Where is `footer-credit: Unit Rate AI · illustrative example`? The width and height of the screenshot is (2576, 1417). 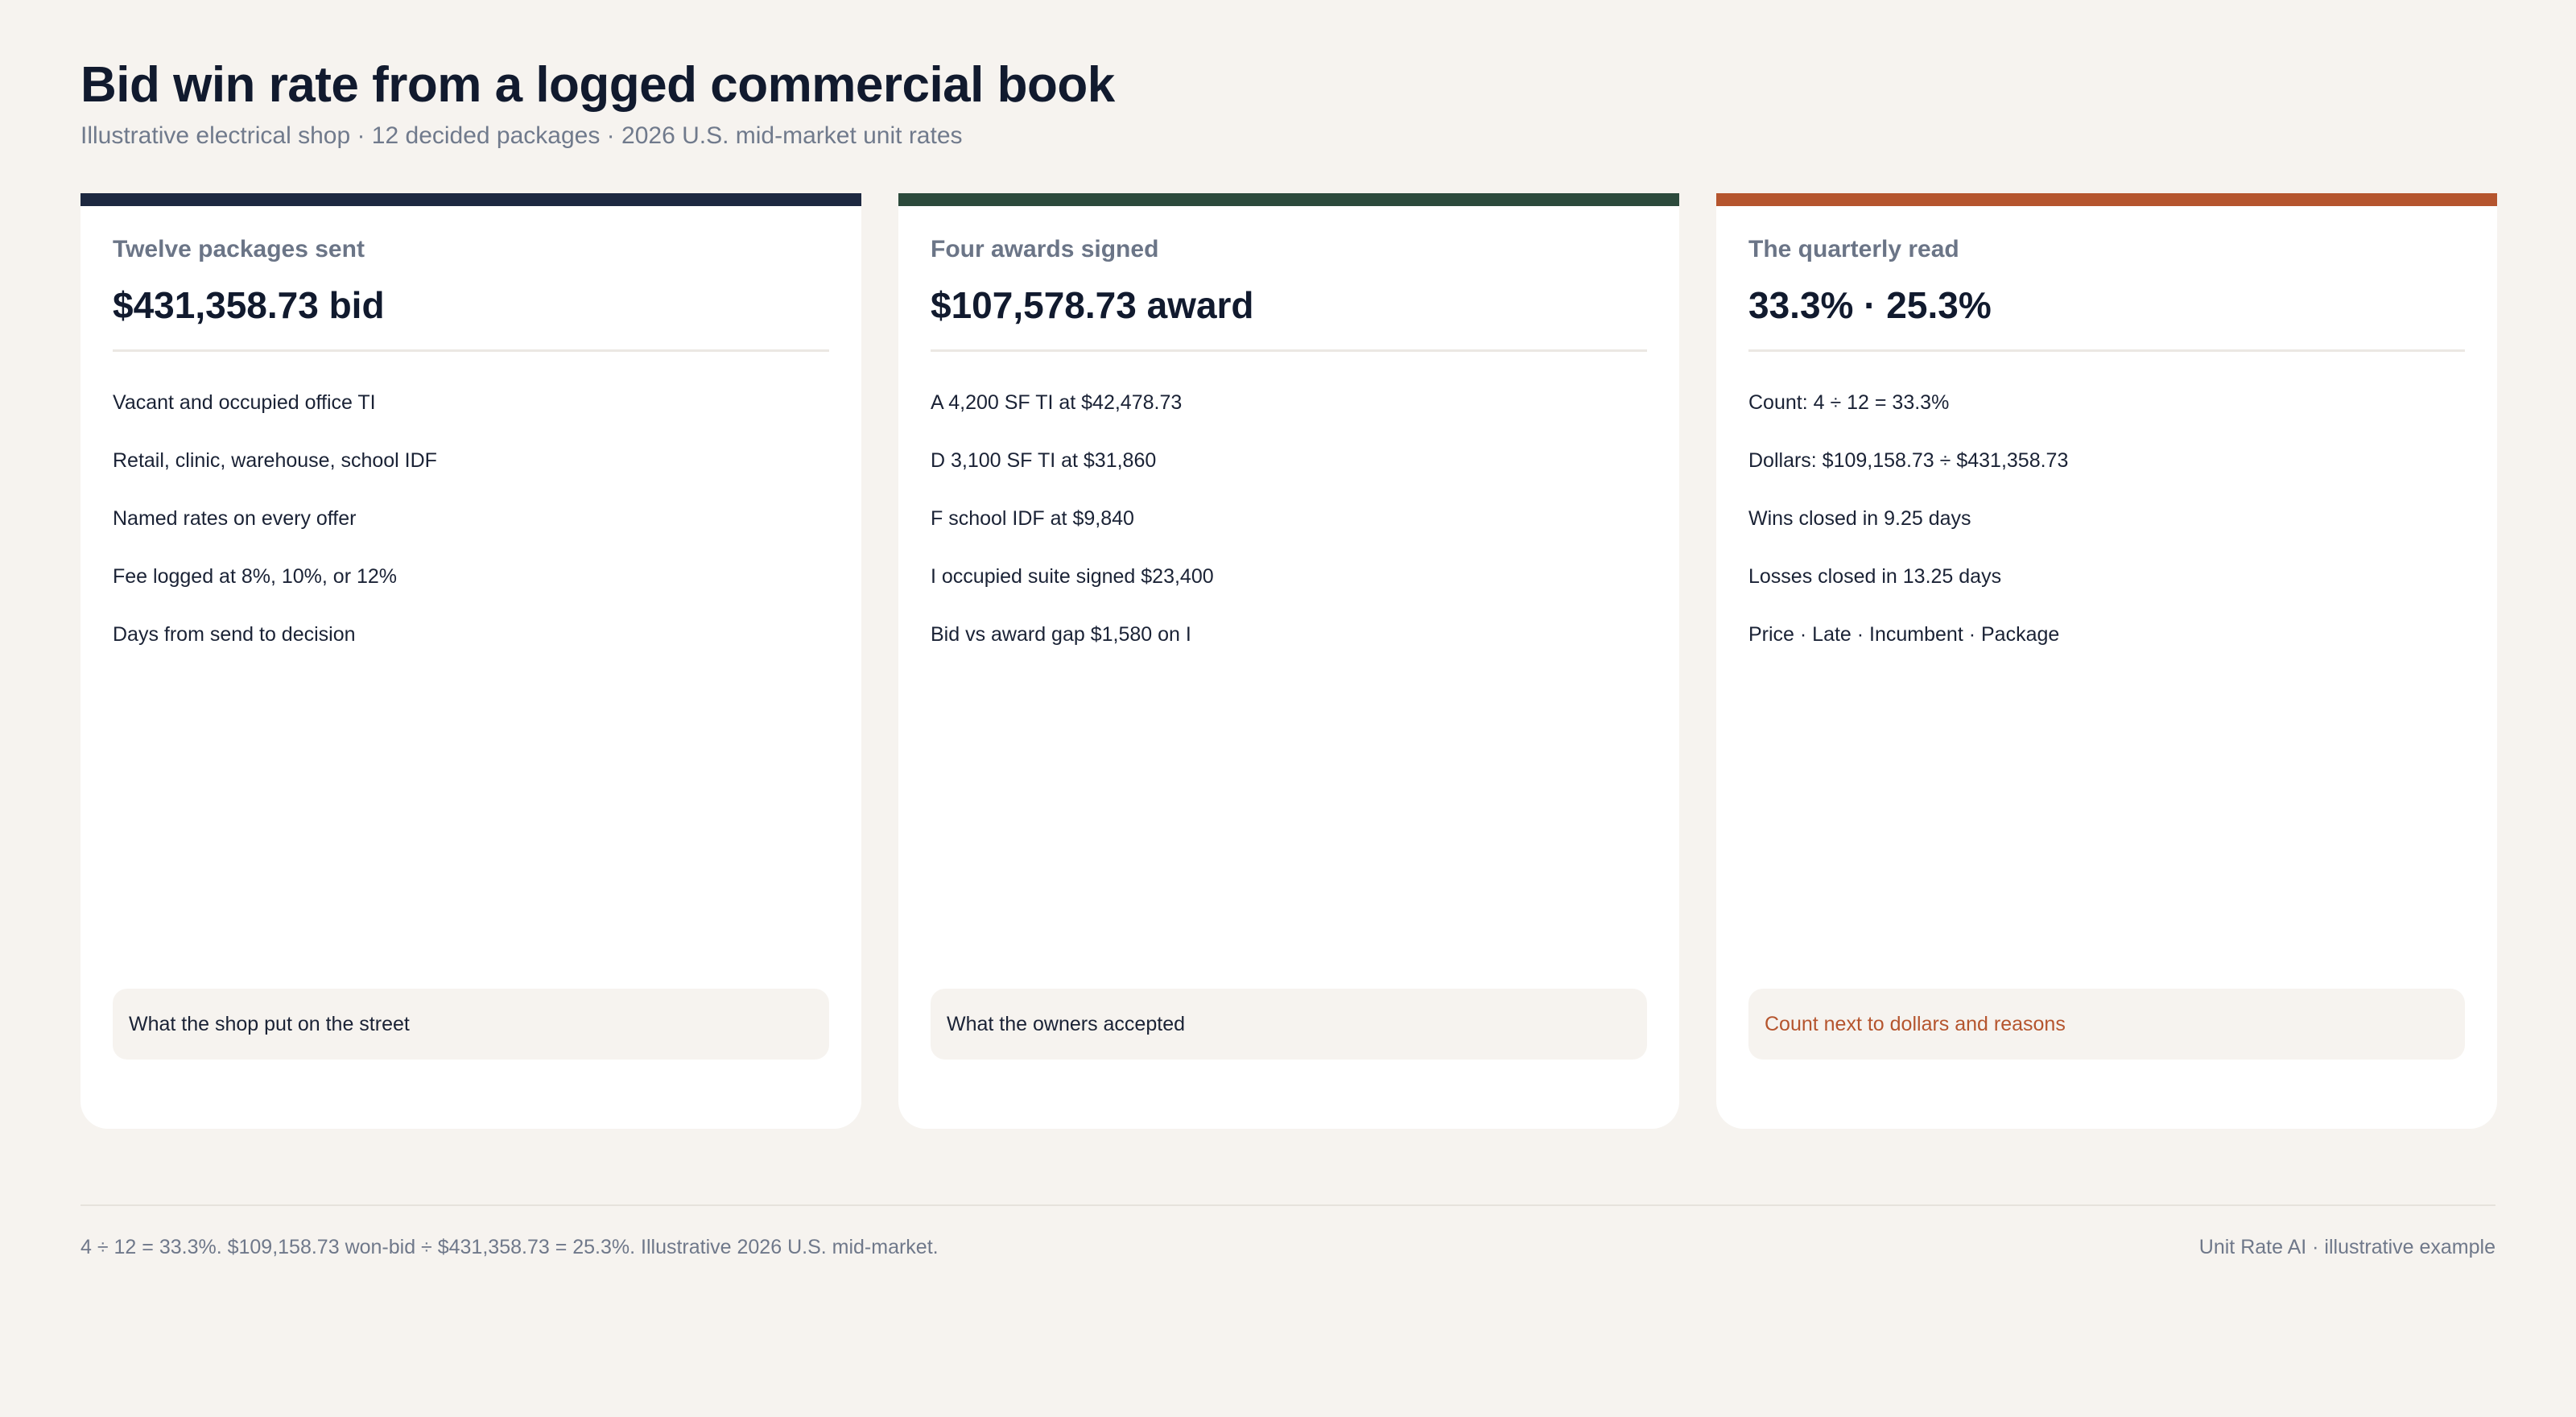 footer-credit: Unit Rate AI · illustrative example is located at coordinates (2347, 1247).